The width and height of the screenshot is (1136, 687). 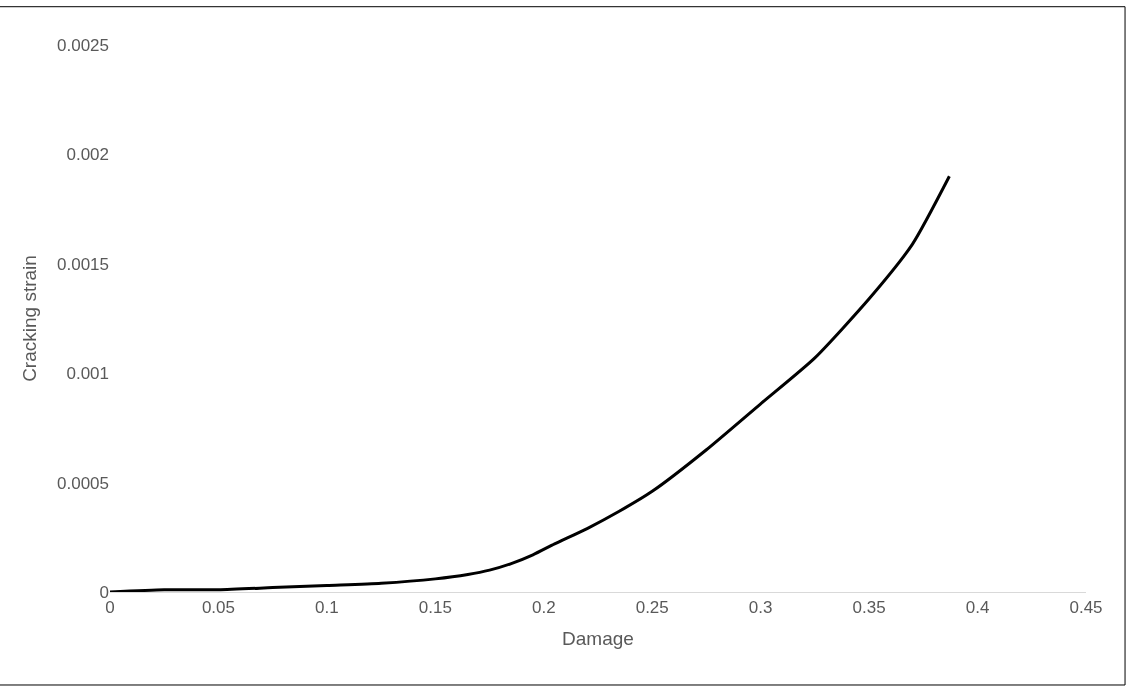 I want to click on y-tick-label: 0.0025, so click(x=83, y=45).